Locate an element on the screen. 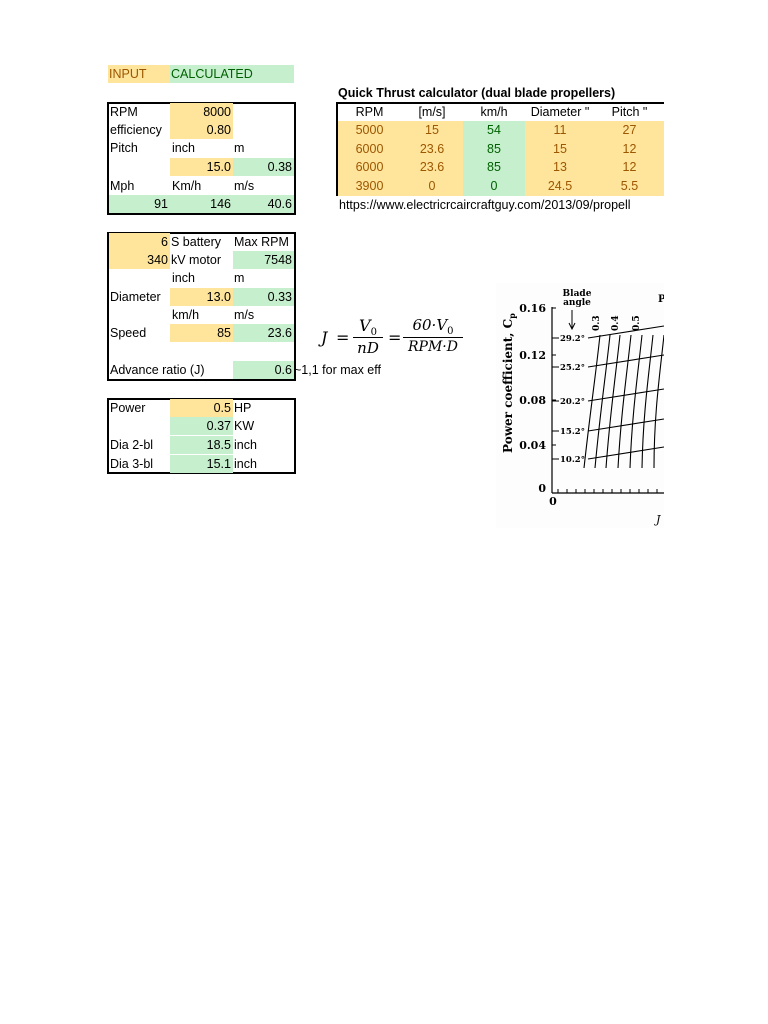  speed-box is located at coordinates (201, 306).